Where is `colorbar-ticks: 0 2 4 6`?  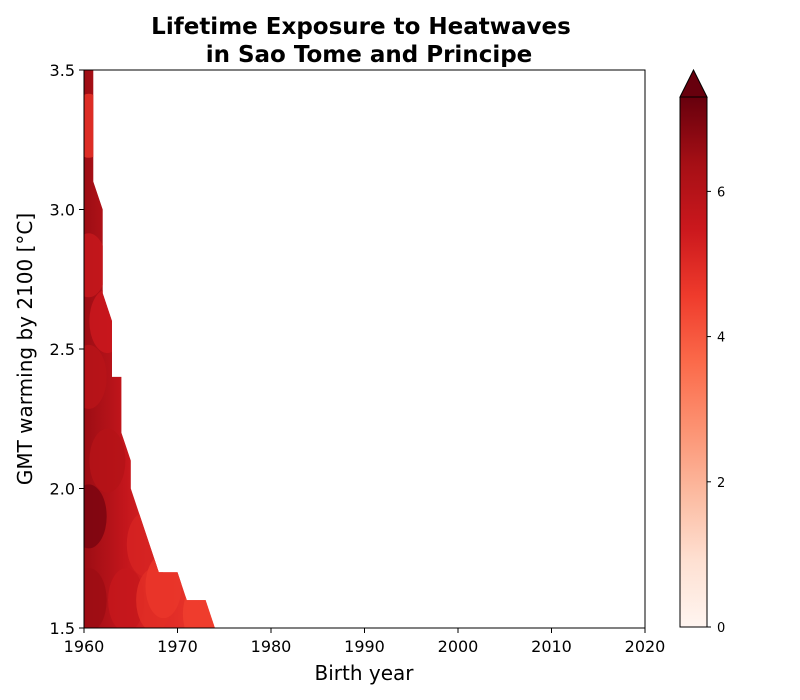
colorbar-ticks: 0 2 4 6 is located at coordinates (716, 410).